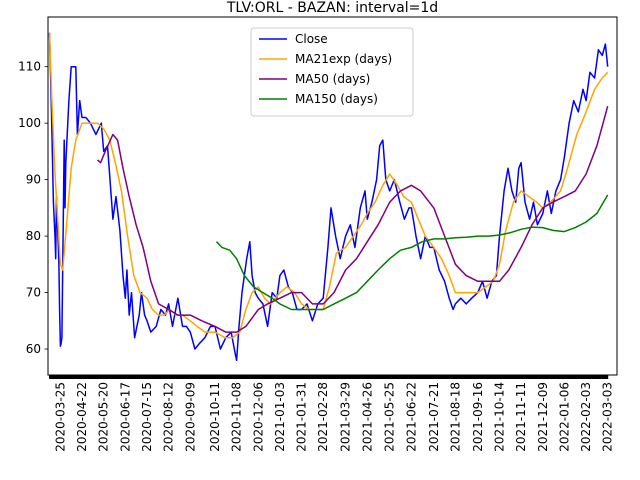 This screenshot has width=640, height=480. I want to click on y-tick-label: 80, so click(33, 236).